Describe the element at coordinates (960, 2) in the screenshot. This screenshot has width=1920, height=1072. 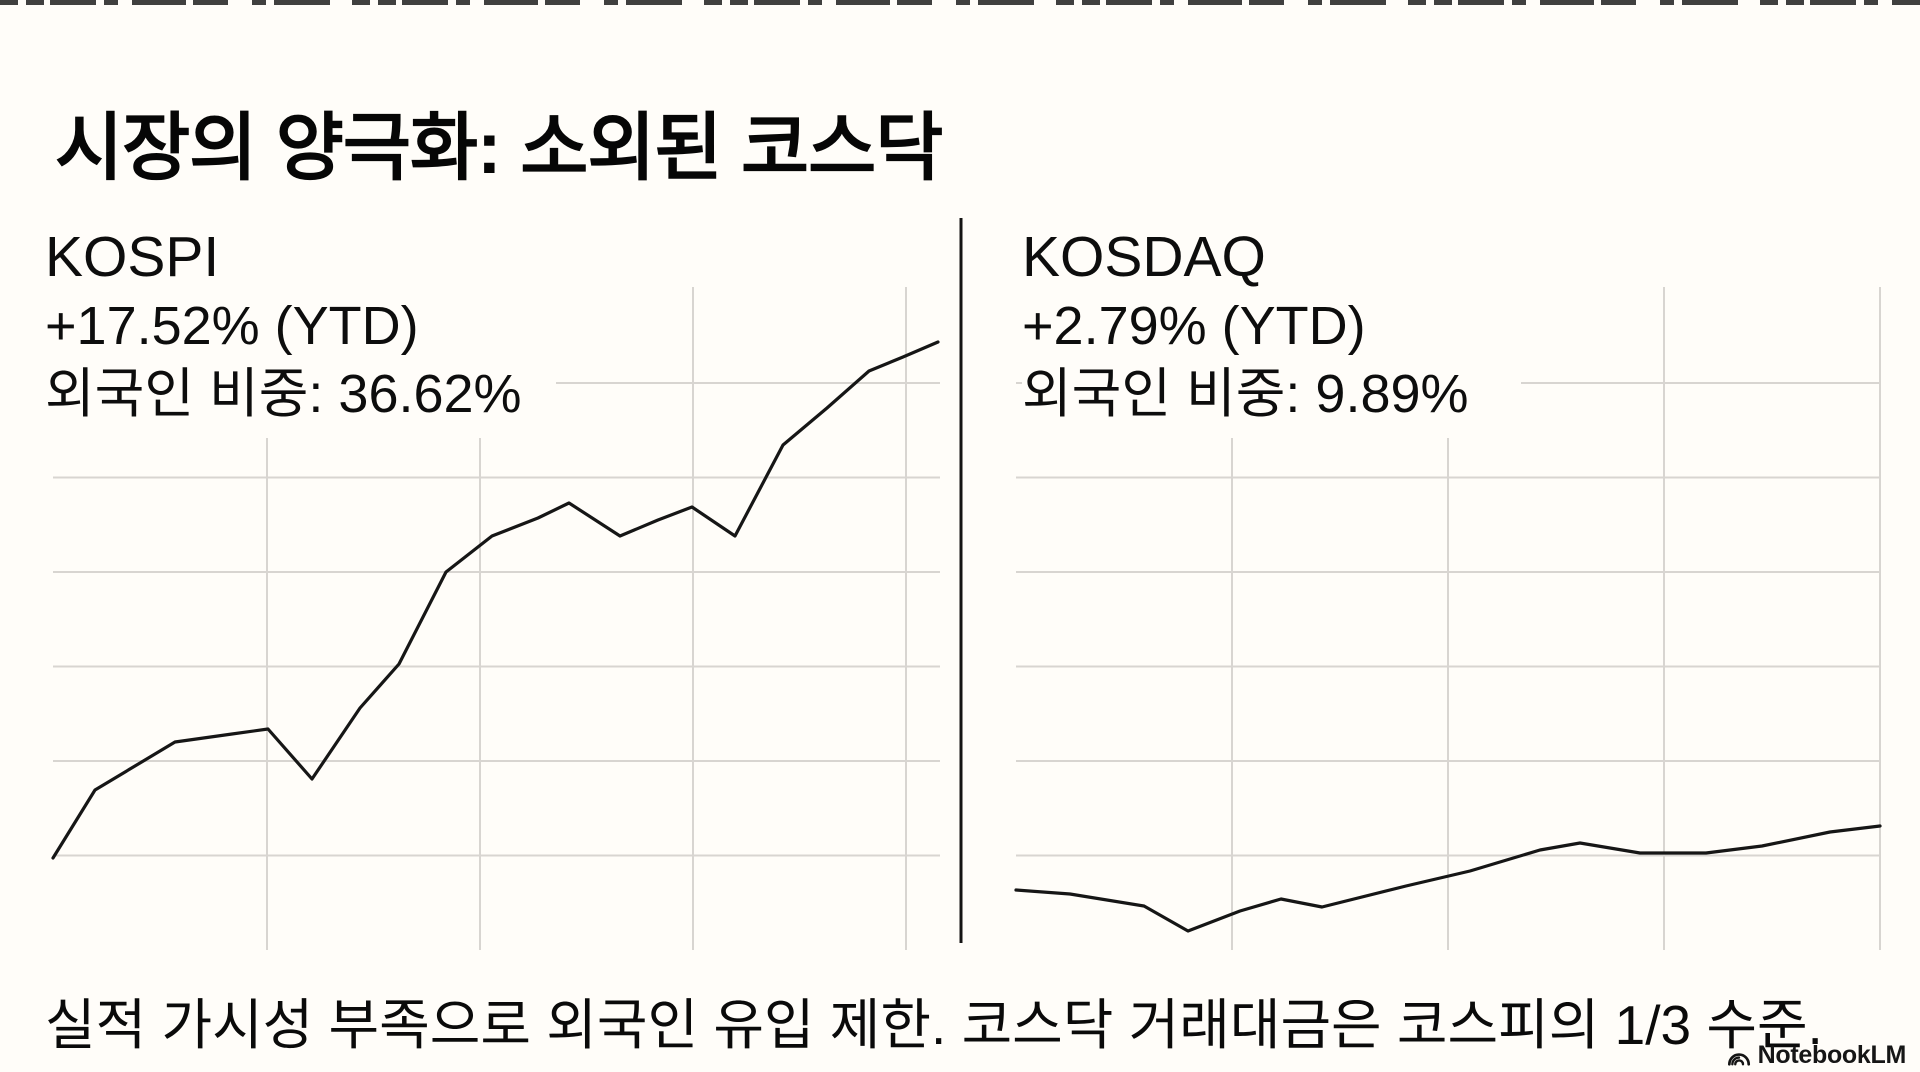
I see `top-edge-crop-artifact` at that location.